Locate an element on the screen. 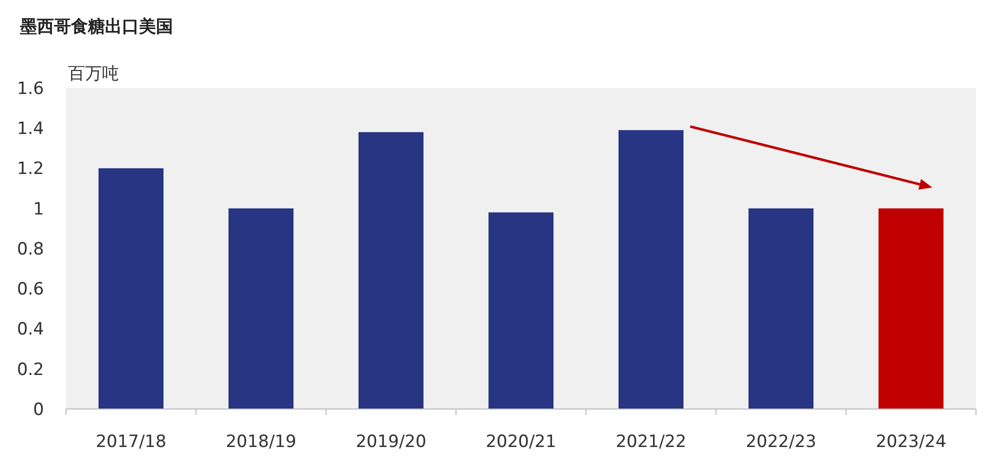  x-tick-label: 2022/23 is located at coordinates (781, 442).